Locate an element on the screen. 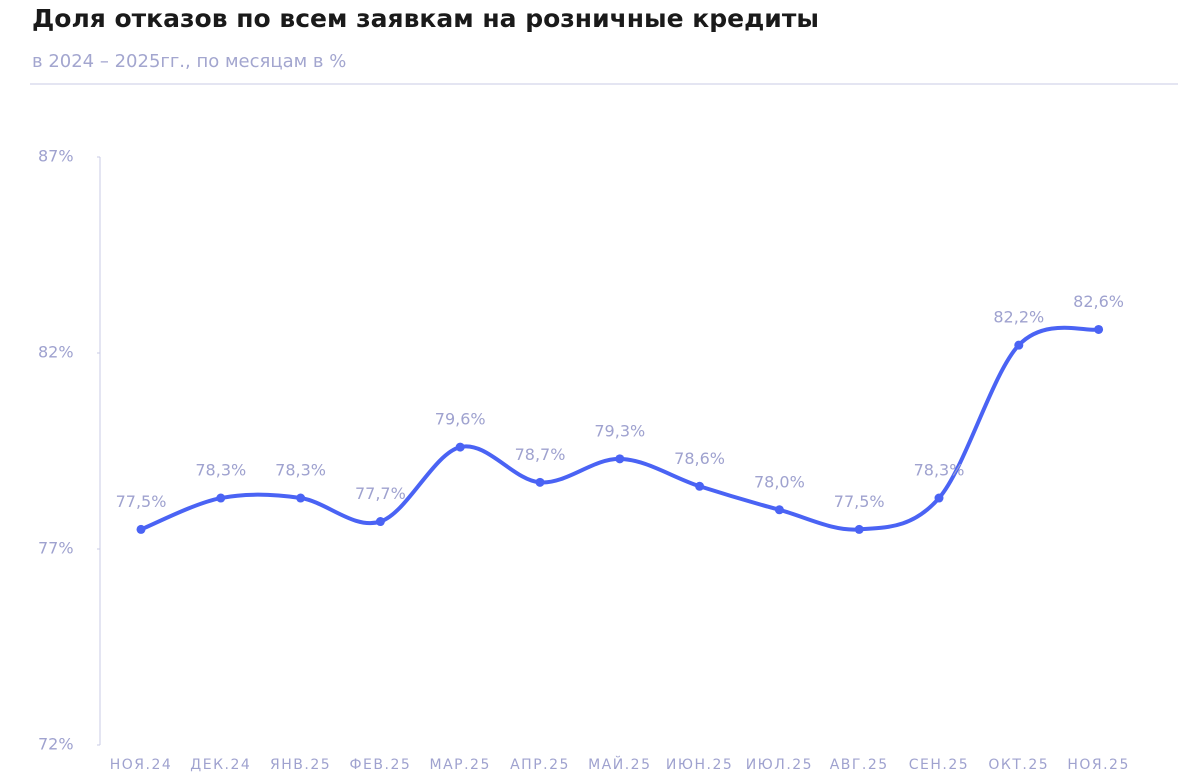  x-tick-label: ИЮЛ.25 is located at coordinates (779, 765).